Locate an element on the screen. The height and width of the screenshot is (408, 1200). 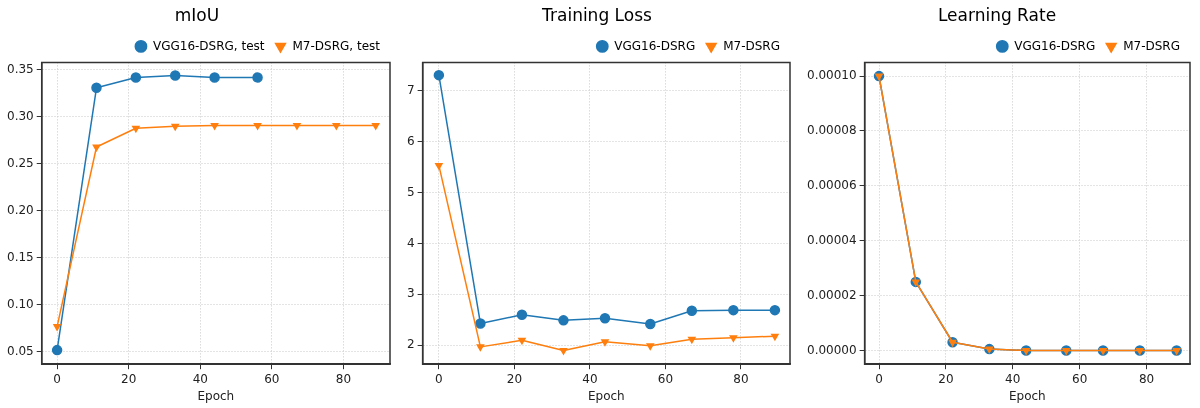
y-tick-label: 0.10 is located at coordinates (20, 304).